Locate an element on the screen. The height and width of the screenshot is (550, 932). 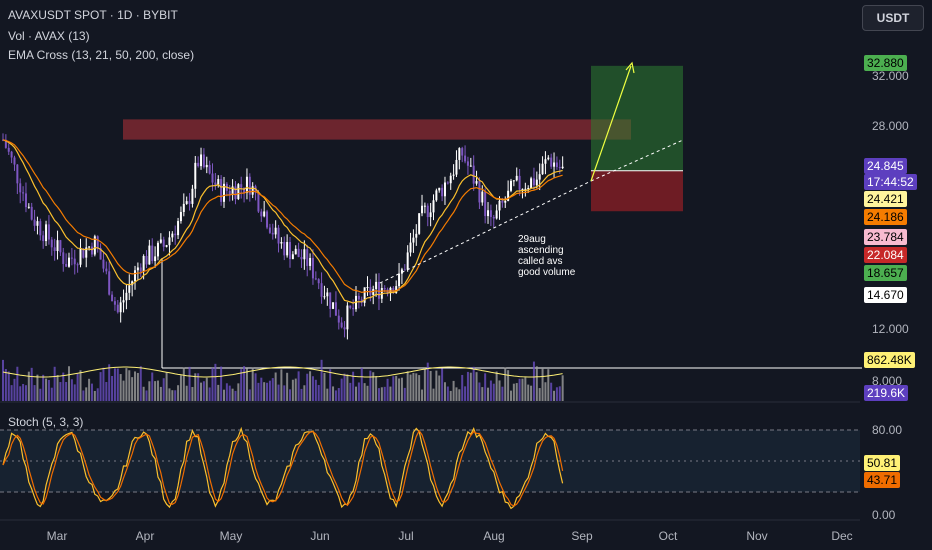
volume-legend: Vol · AVAX (13) is located at coordinates (49, 36).